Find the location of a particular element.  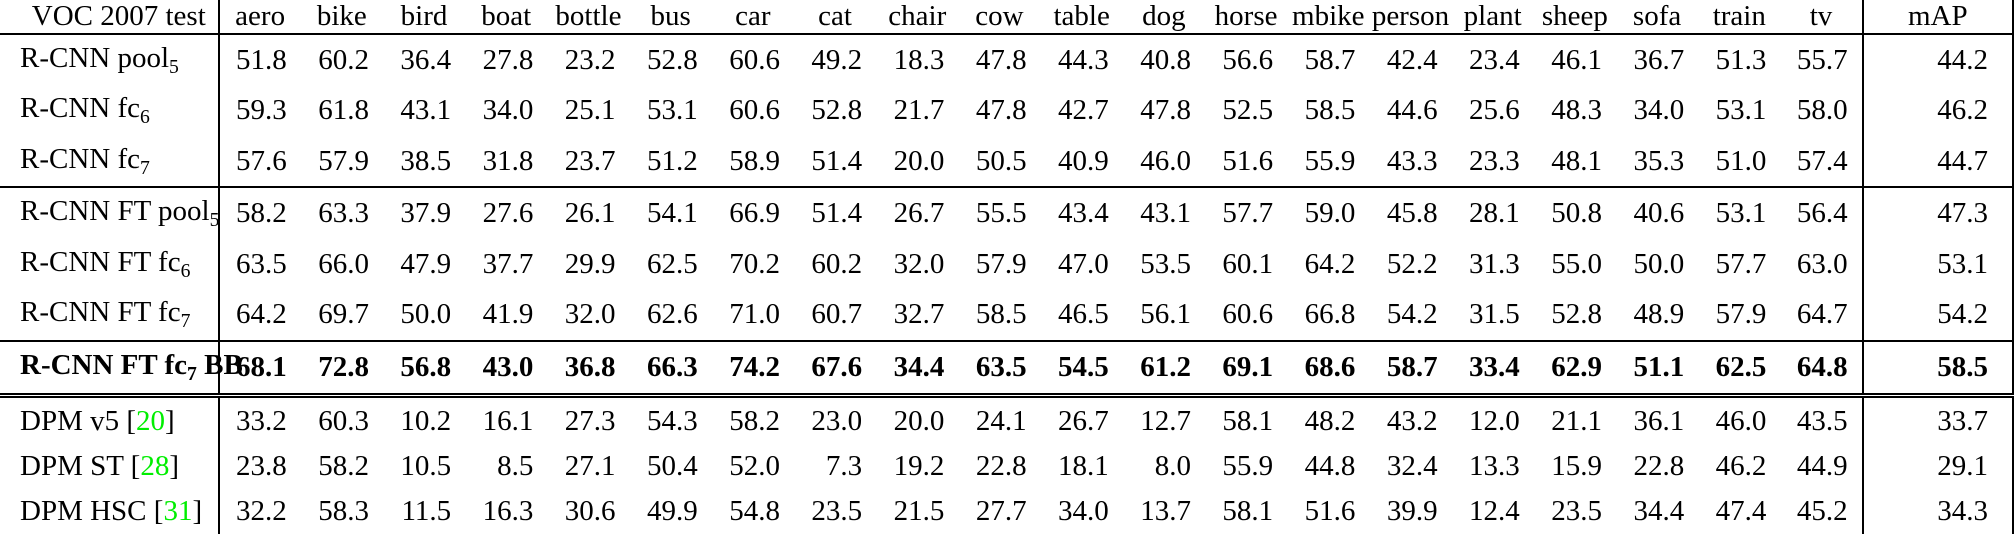

ap-value: 27.6 is located at coordinates (508, 213).